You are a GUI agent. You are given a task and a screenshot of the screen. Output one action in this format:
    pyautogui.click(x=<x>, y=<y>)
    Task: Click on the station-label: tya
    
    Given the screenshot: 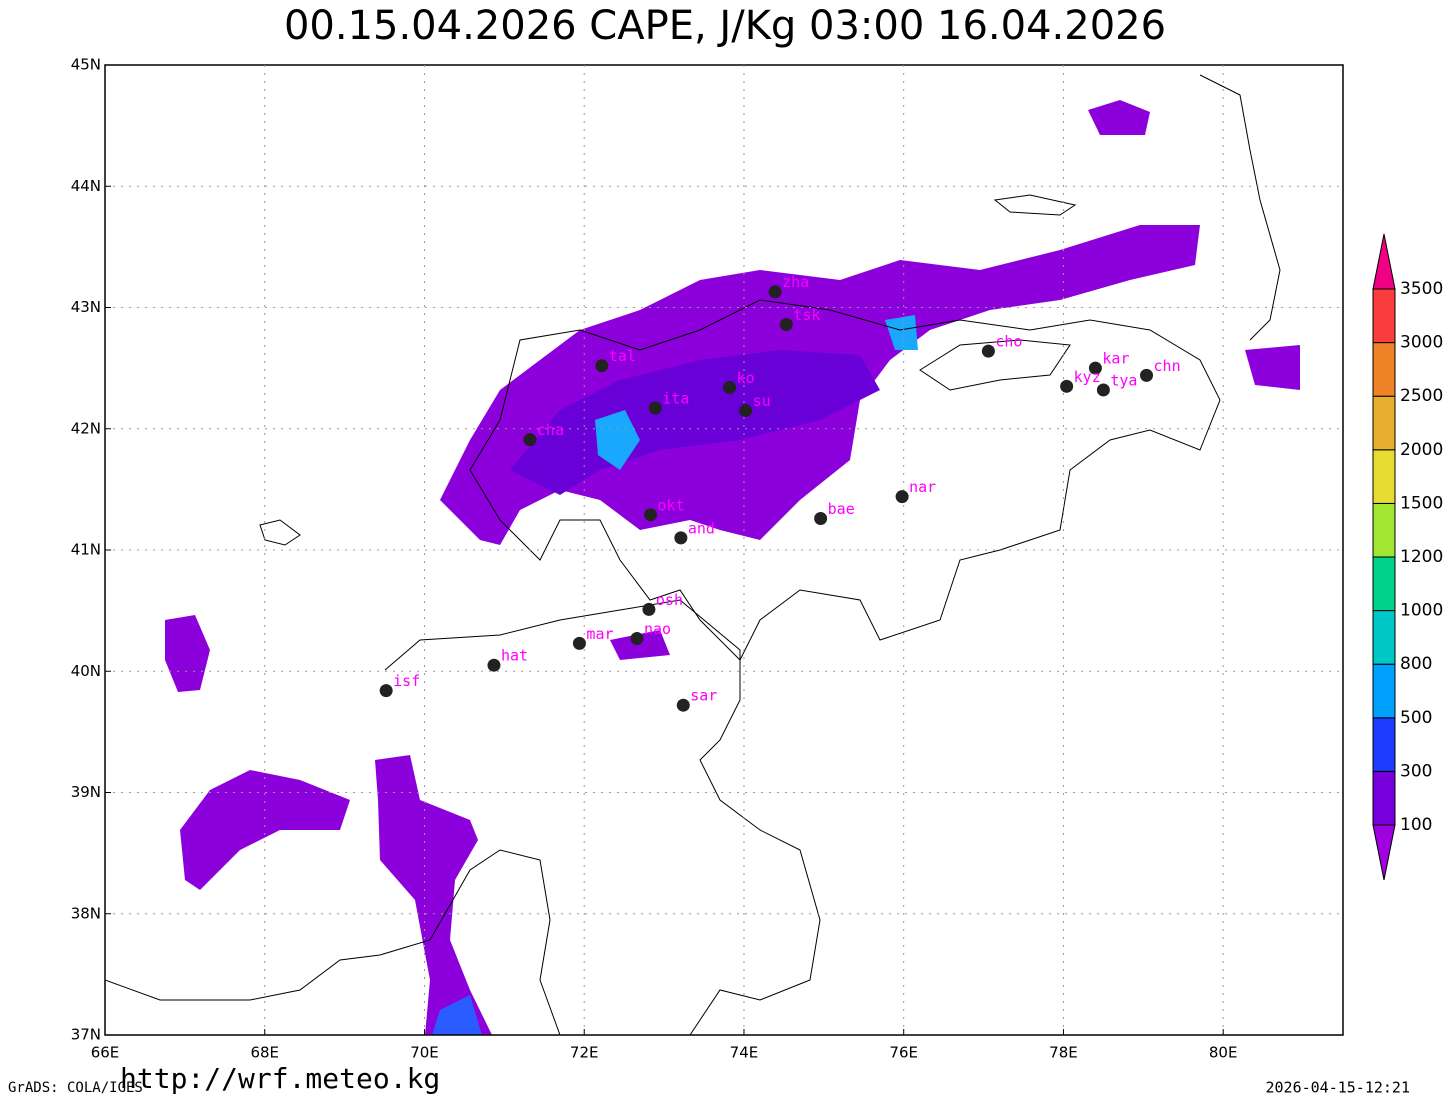 What is the action you would take?
    pyautogui.click(x=1123, y=380)
    